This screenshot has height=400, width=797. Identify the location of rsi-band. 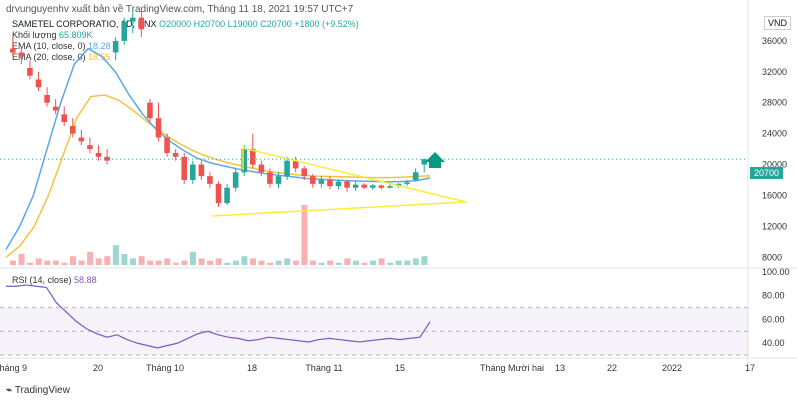
(374, 331).